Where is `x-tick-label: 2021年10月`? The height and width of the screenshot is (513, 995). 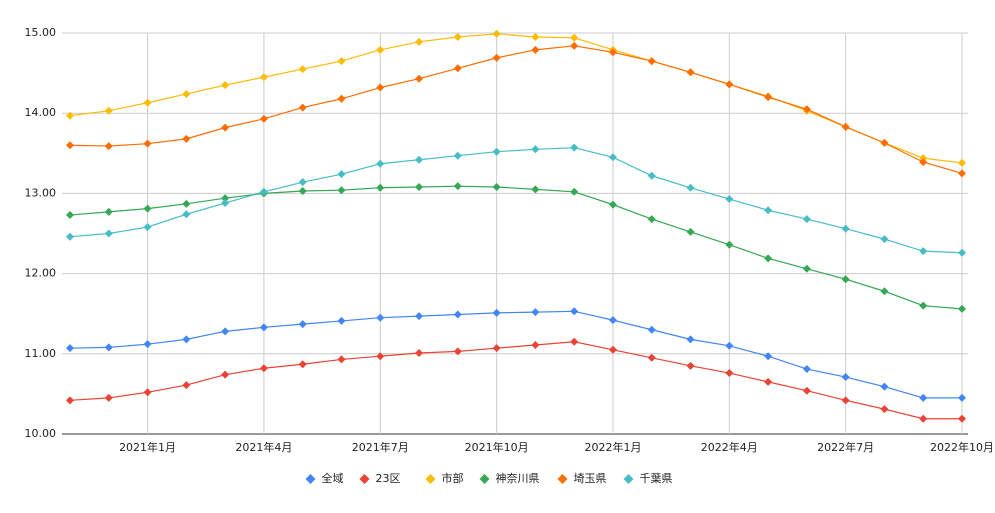
x-tick-label: 2021年10月 is located at coordinates (497, 447).